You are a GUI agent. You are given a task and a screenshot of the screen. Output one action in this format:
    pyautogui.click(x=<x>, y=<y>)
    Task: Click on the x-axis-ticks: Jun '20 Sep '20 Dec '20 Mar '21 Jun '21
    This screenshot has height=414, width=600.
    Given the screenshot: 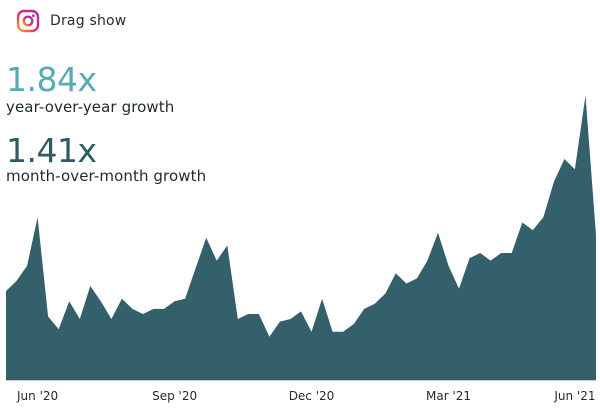 What is the action you would take?
    pyautogui.click(x=305, y=396)
    